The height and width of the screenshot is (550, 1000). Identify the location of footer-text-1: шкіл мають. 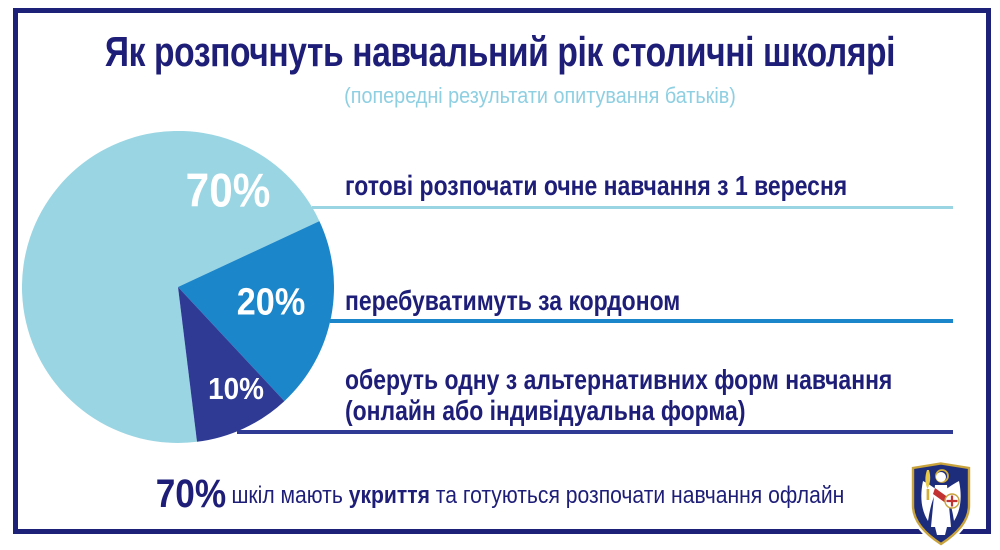
(290, 495).